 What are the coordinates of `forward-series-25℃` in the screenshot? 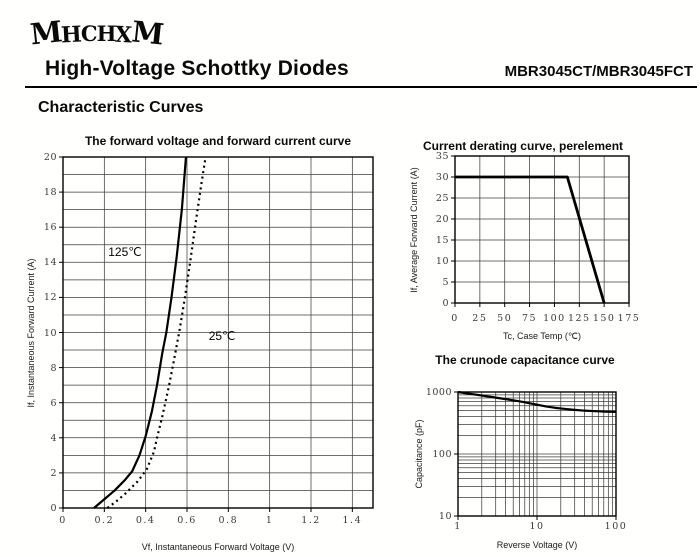 It's located at (156, 332).